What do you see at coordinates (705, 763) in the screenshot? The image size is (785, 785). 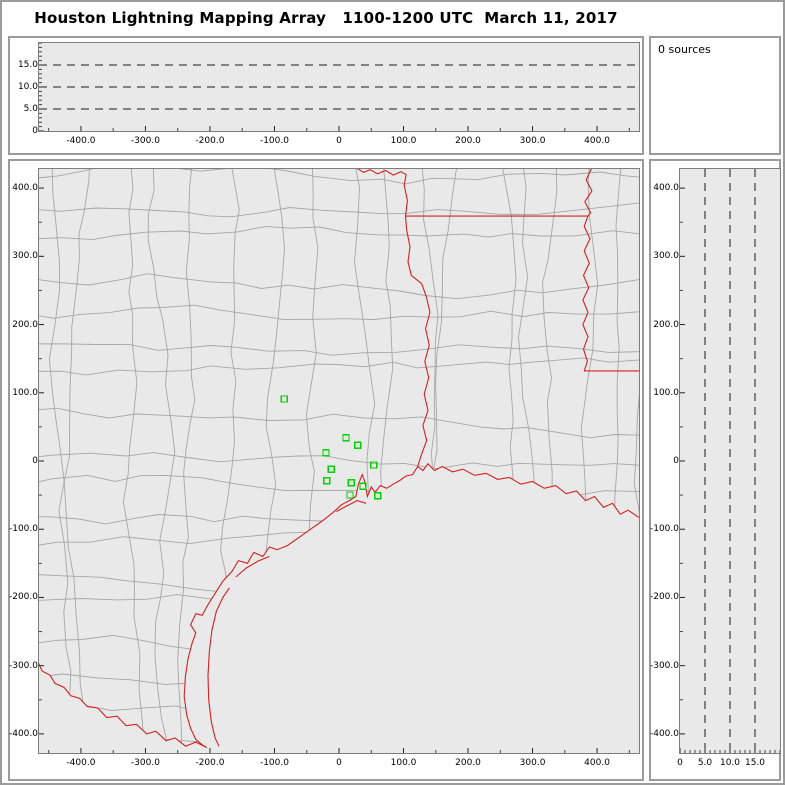 I see `x-tick-label: 5.0` at bounding box center [705, 763].